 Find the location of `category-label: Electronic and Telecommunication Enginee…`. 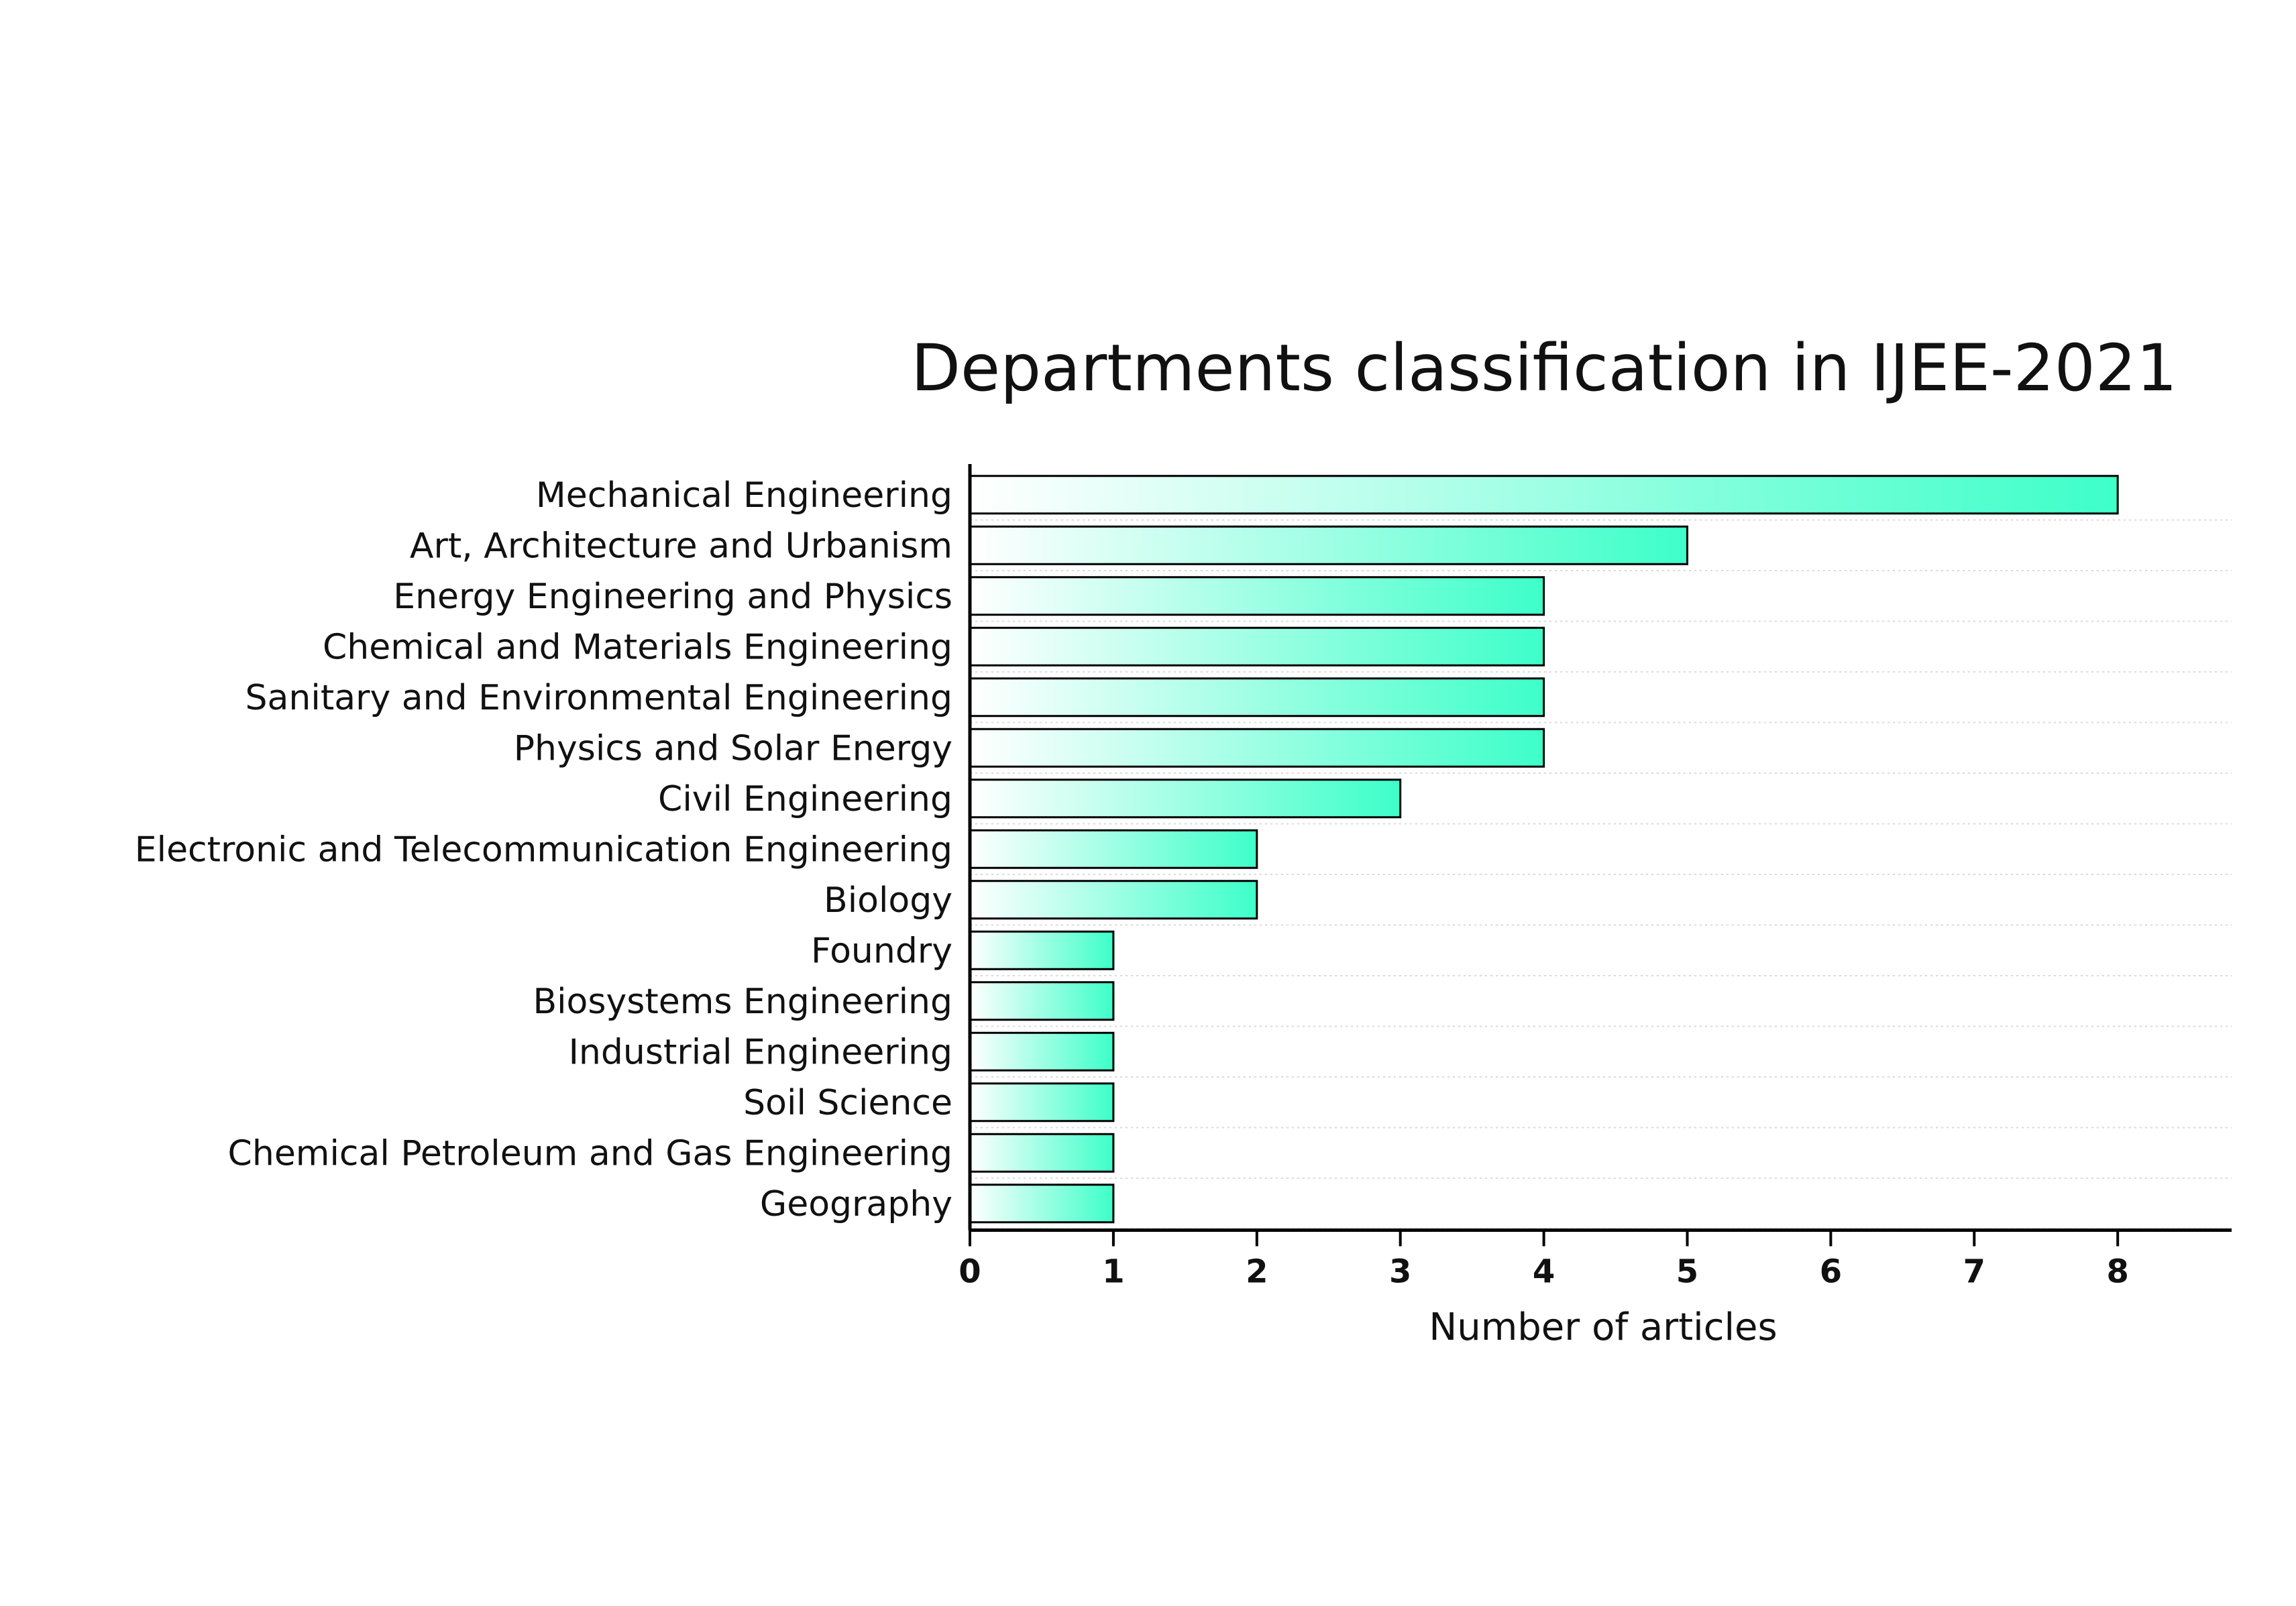

category-label: Electronic and Telecommunication Enginee… is located at coordinates (543, 849).